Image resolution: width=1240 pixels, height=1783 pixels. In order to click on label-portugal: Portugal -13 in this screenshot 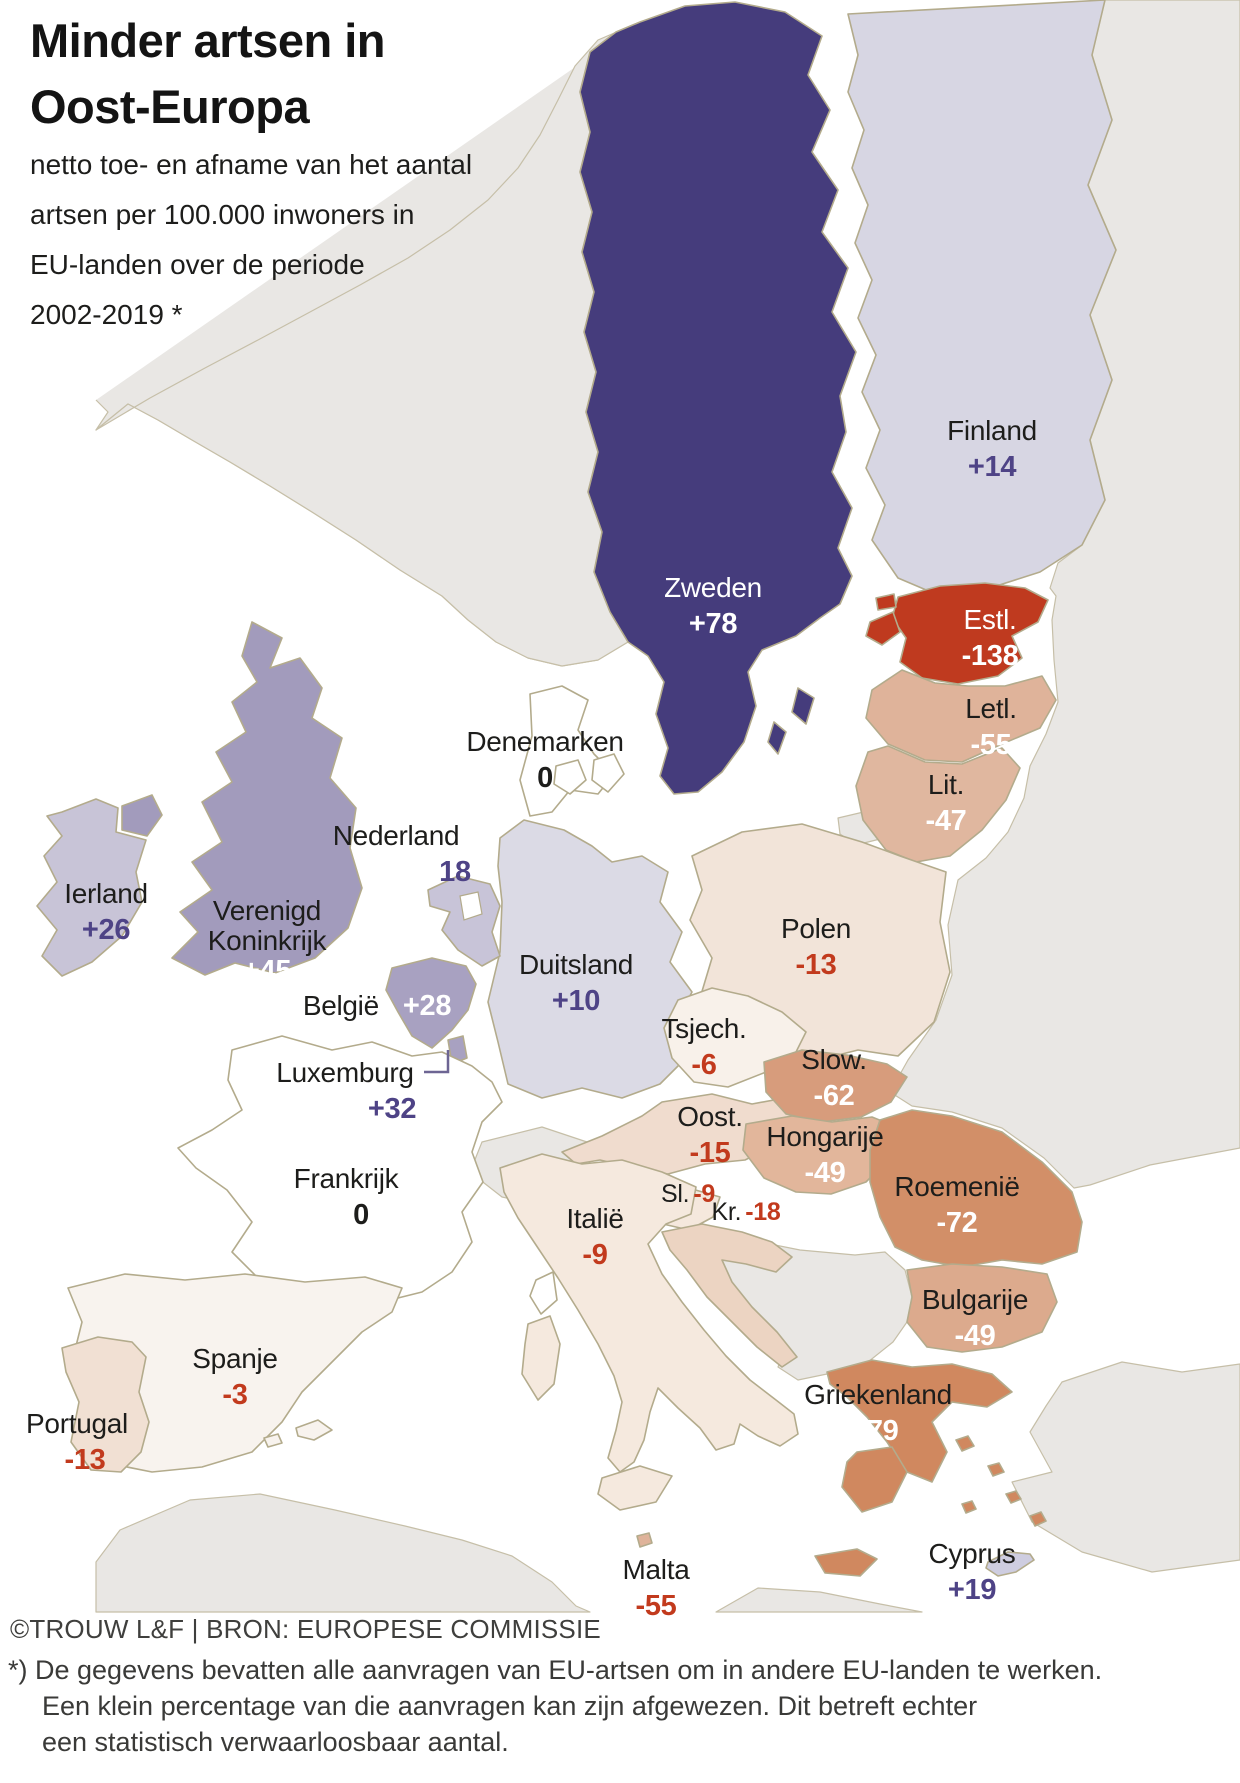, I will do `click(77, 1442)`.